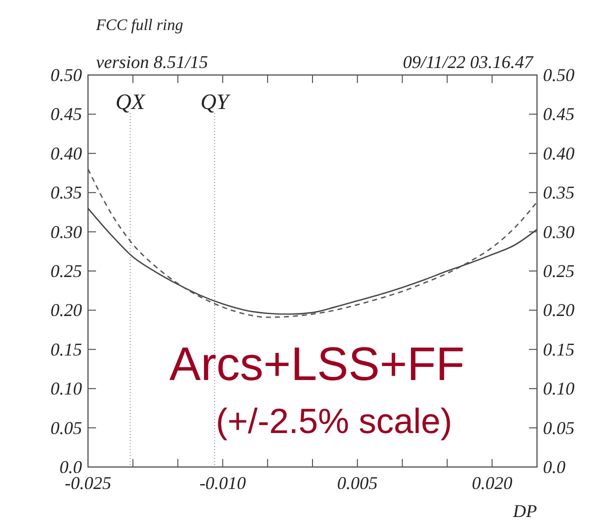 Image resolution: width=608 pixels, height=528 pixels. What do you see at coordinates (66, 232) in the screenshot?
I see `y-tick-label: 0.30` at bounding box center [66, 232].